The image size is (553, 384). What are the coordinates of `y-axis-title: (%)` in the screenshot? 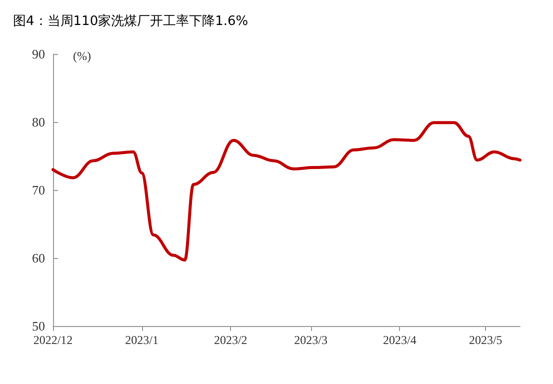 It's located at (82, 56).